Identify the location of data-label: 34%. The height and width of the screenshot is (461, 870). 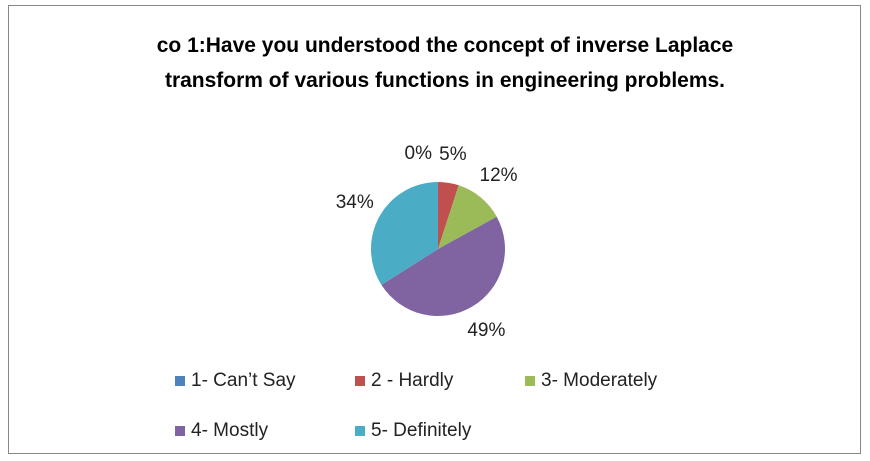
(355, 202).